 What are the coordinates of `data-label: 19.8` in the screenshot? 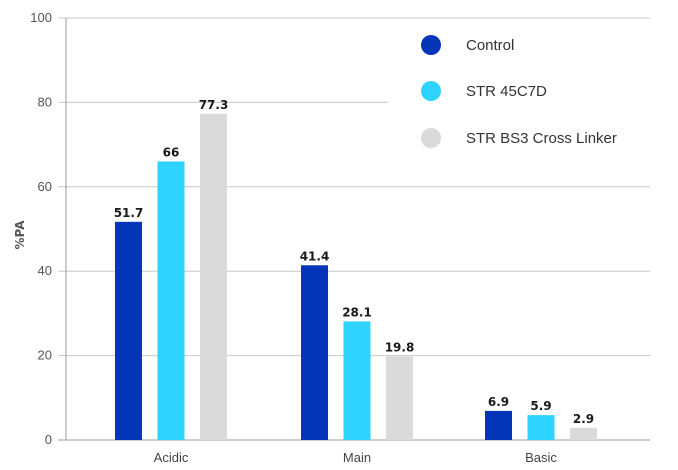 It's located at (400, 347).